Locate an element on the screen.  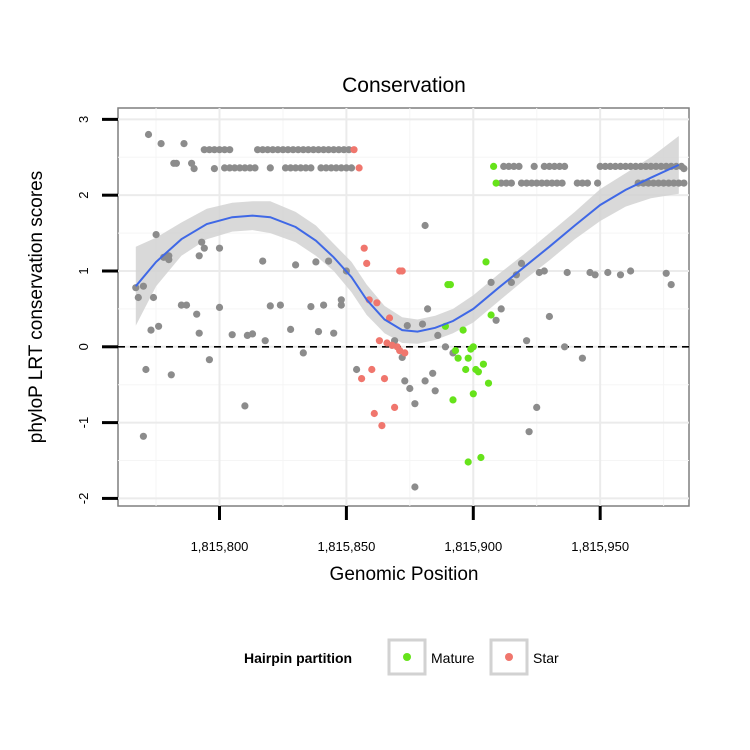
legend: Hairpin partition Mature Star is located at coordinates (401, 657).